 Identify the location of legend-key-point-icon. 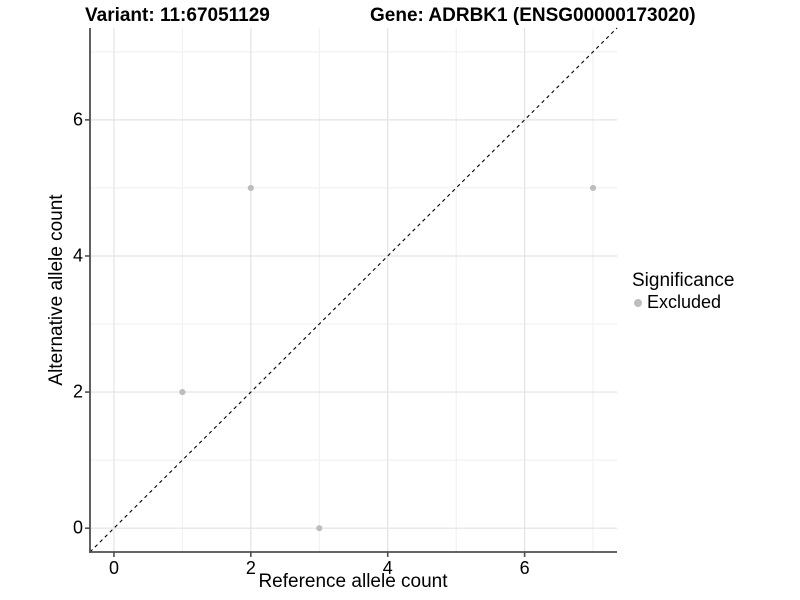
(638, 302).